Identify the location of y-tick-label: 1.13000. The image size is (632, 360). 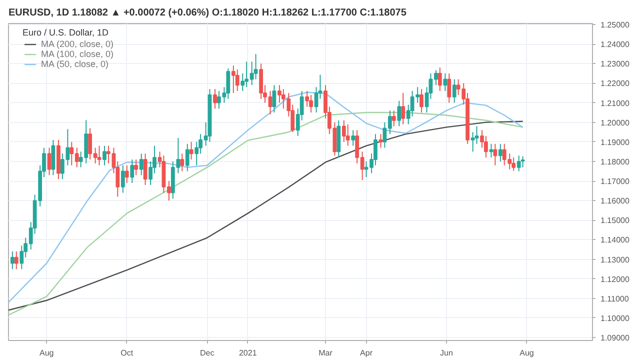
(615, 259).